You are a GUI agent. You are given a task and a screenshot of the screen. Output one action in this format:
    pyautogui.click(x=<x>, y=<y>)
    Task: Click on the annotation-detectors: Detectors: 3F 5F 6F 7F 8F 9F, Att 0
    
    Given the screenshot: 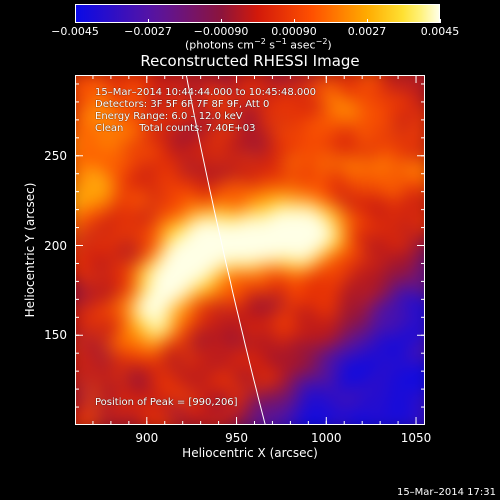 What is the action you would take?
    pyautogui.click(x=182, y=104)
    